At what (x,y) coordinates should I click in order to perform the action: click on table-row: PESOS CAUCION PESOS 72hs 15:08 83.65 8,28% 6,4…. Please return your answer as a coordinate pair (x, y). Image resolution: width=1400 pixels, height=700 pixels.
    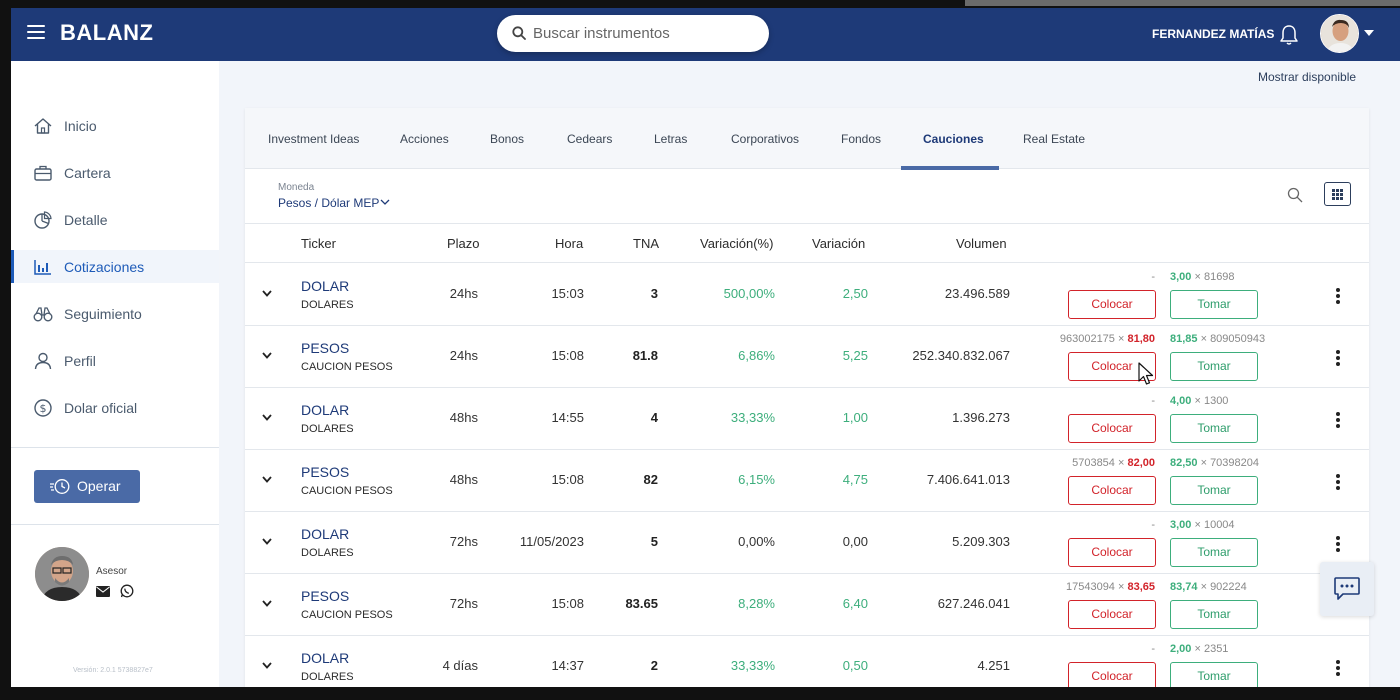
    Looking at the image, I should click on (807, 605).